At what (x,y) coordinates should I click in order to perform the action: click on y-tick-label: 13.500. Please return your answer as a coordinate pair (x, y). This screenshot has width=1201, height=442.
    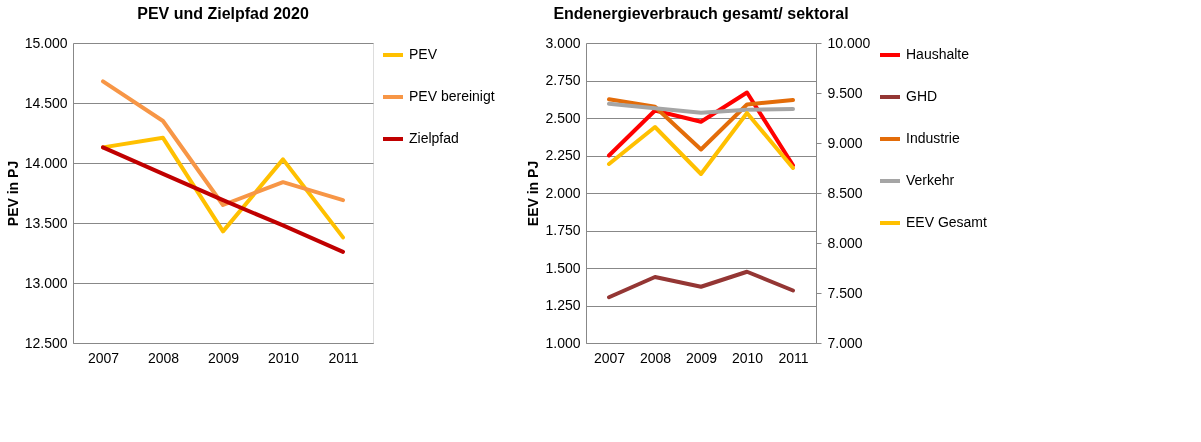
    Looking at the image, I should click on (46, 222).